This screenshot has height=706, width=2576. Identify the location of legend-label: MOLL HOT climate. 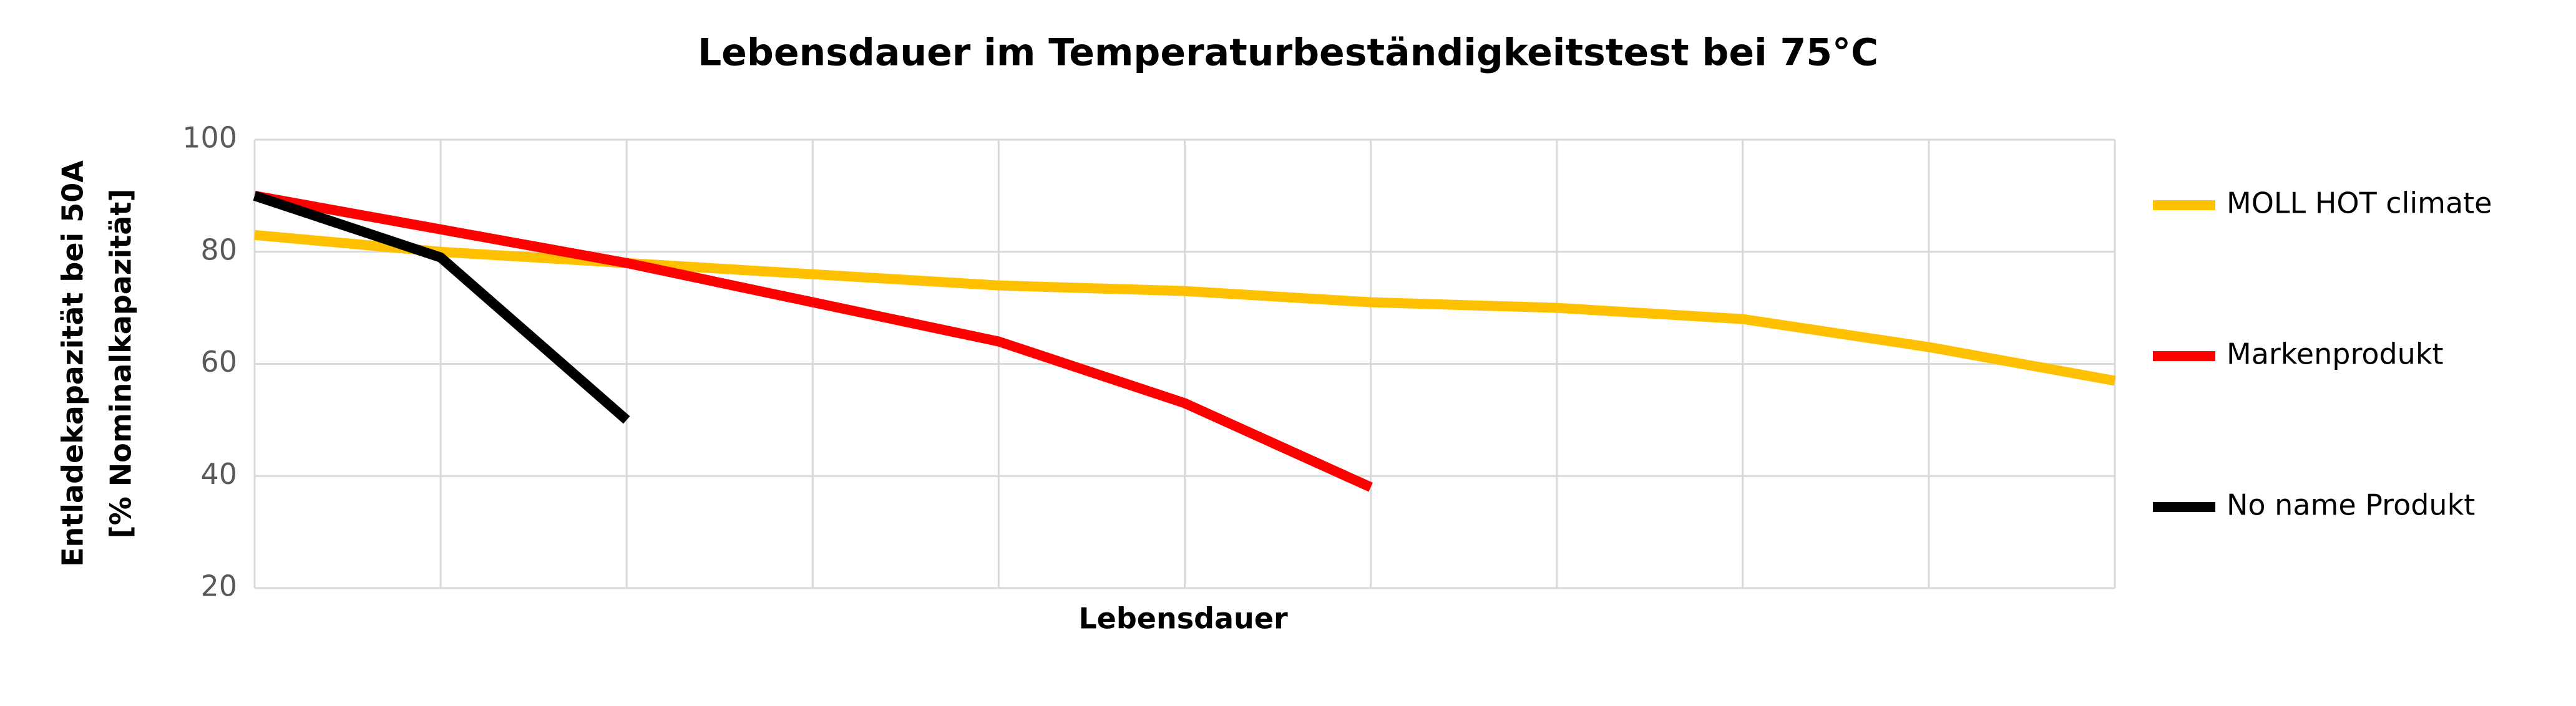
(2359, 203).